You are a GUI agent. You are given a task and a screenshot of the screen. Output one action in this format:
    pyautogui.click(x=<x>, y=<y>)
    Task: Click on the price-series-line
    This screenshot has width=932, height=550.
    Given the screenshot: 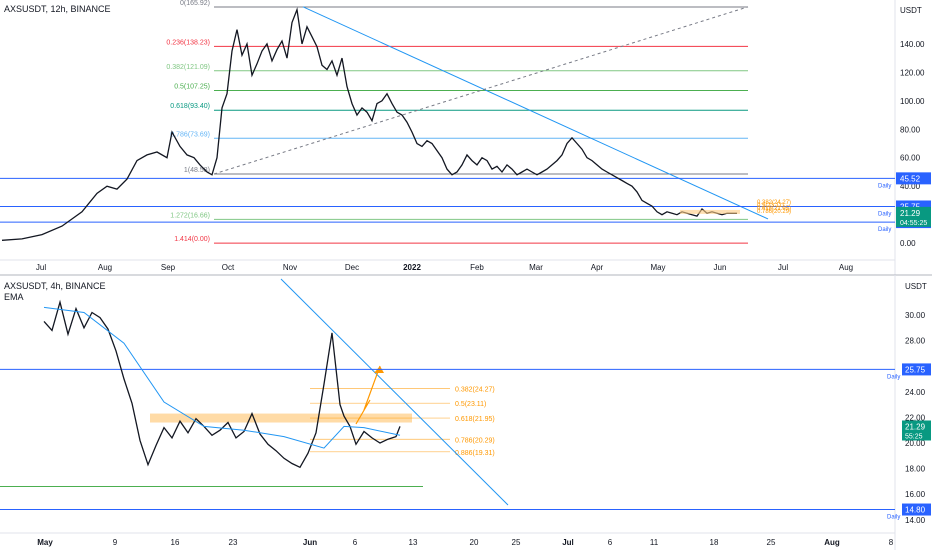 What is the action you would take?
    pyautogui.click(x=222, y=384)
    